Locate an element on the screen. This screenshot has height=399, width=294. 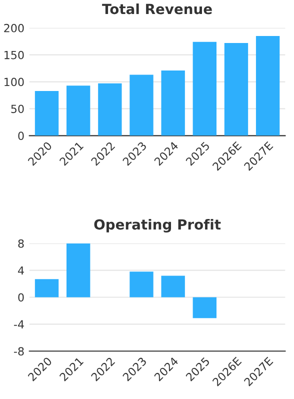
y-tick-label: -4 is located at coordinates (19, 324).